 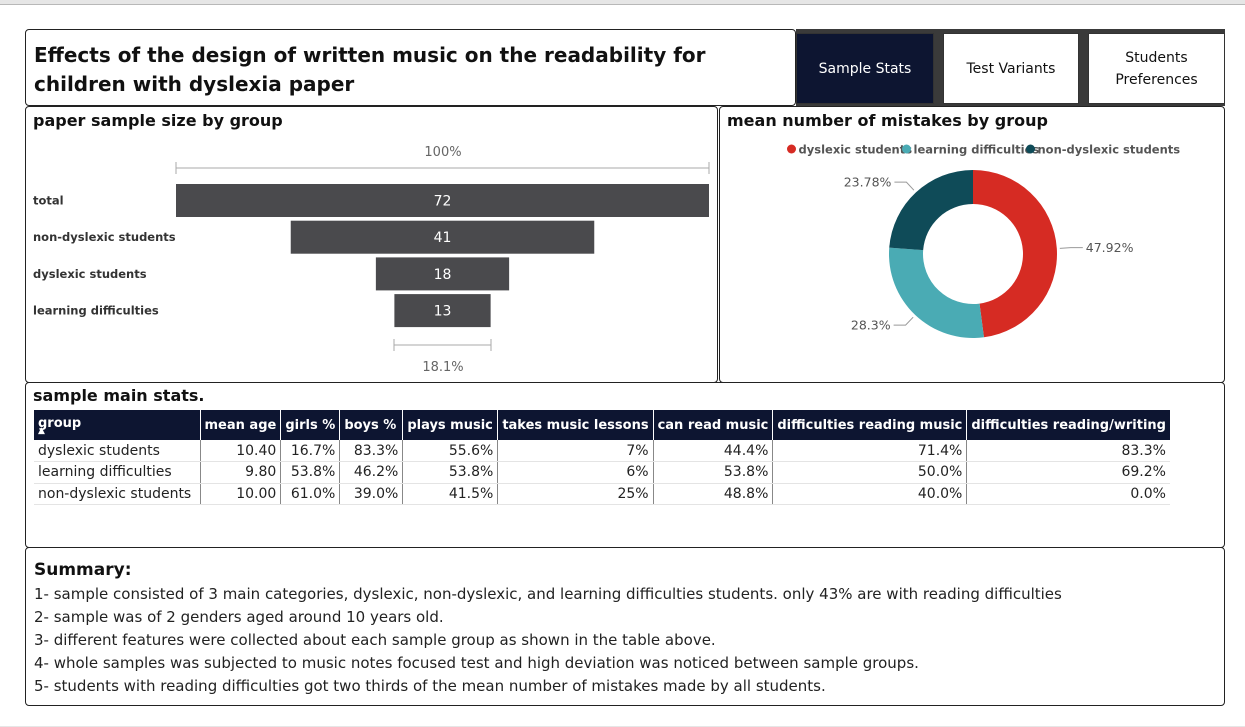 I want to click on column-header-group: group ▲, so click(x=117, y=425).